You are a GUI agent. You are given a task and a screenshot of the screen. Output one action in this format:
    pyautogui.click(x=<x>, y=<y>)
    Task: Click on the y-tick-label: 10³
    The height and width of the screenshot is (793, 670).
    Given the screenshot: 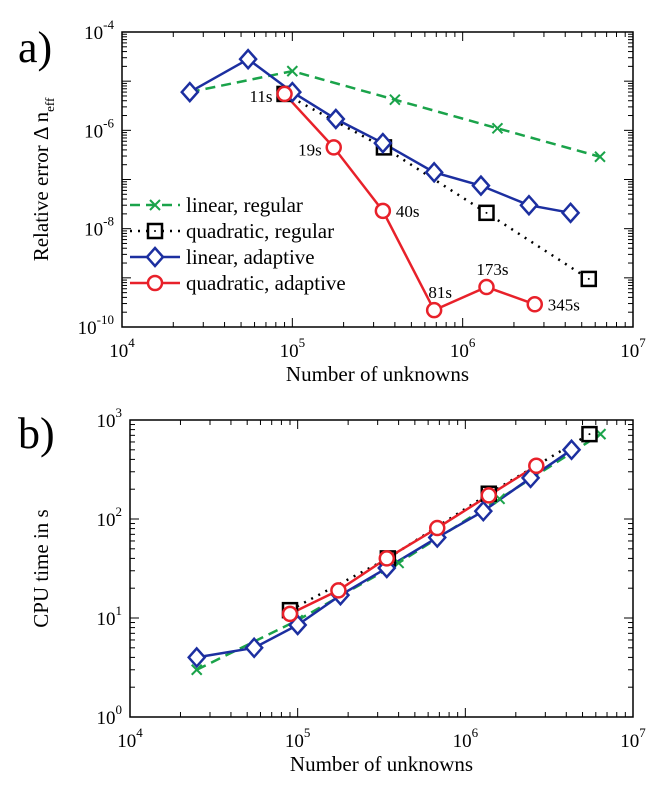 What is the action you would take?
    pyautogui.click(x=110, y=418)
    